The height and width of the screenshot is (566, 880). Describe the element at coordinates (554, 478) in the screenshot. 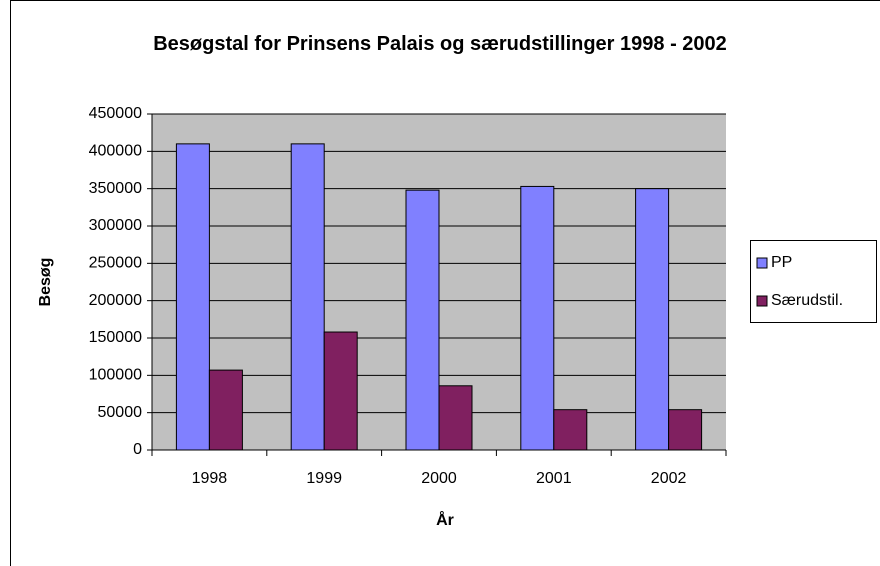

I see `x-tick-label: 2001` at that location.